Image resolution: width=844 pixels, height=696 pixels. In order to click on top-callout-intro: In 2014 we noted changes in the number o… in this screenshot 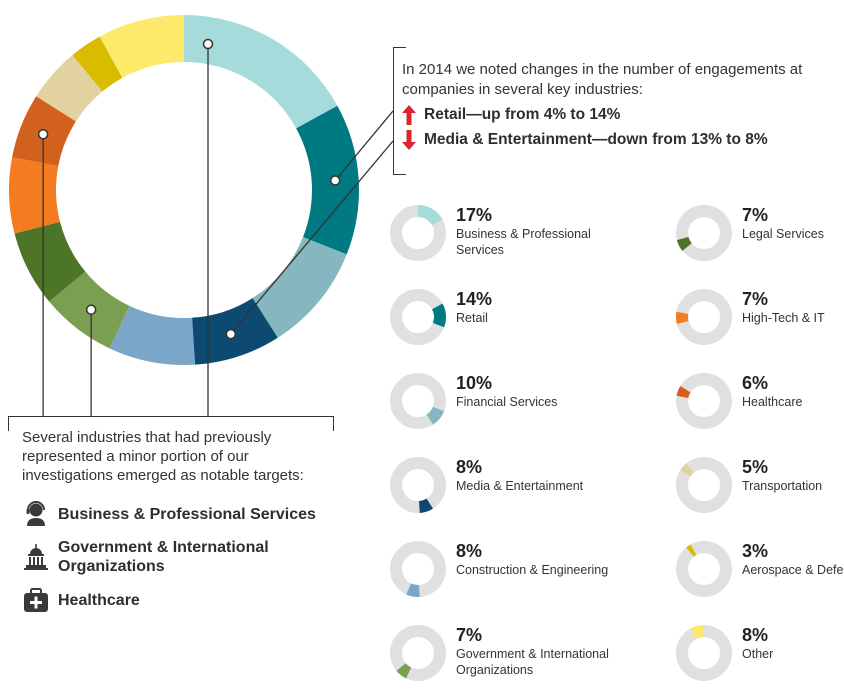, I will do `click(602, 79)`.